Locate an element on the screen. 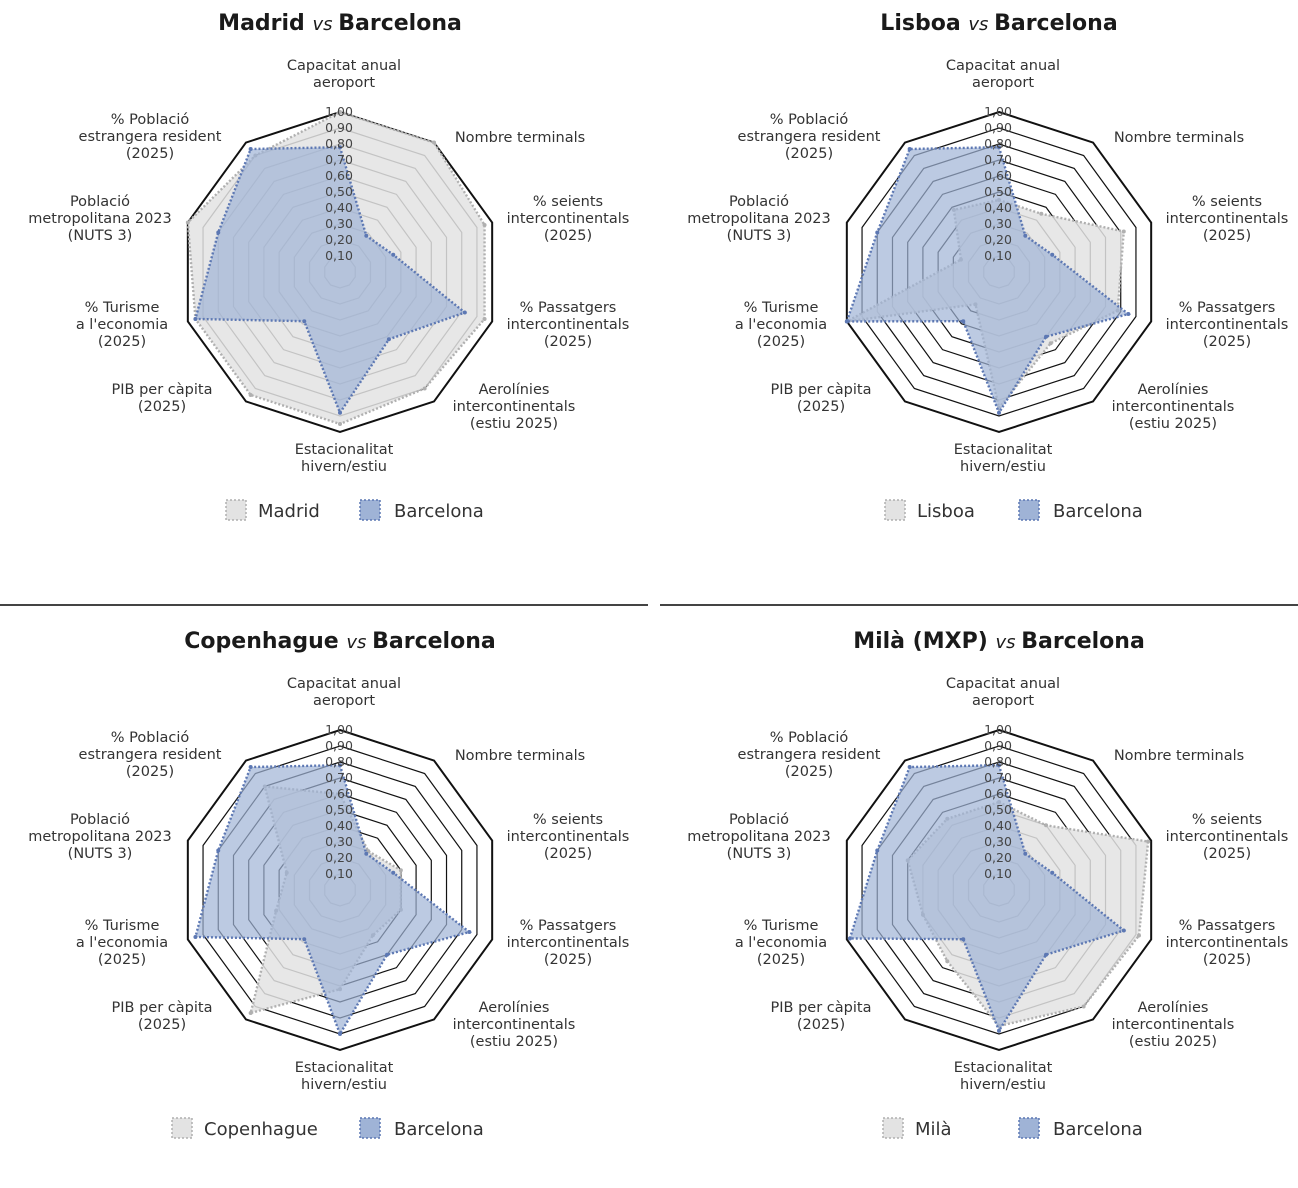 Image resolution: width=1298 pixels, height=1188 pixels. tick-label: 0,10 is located at coordinates (339, 873).